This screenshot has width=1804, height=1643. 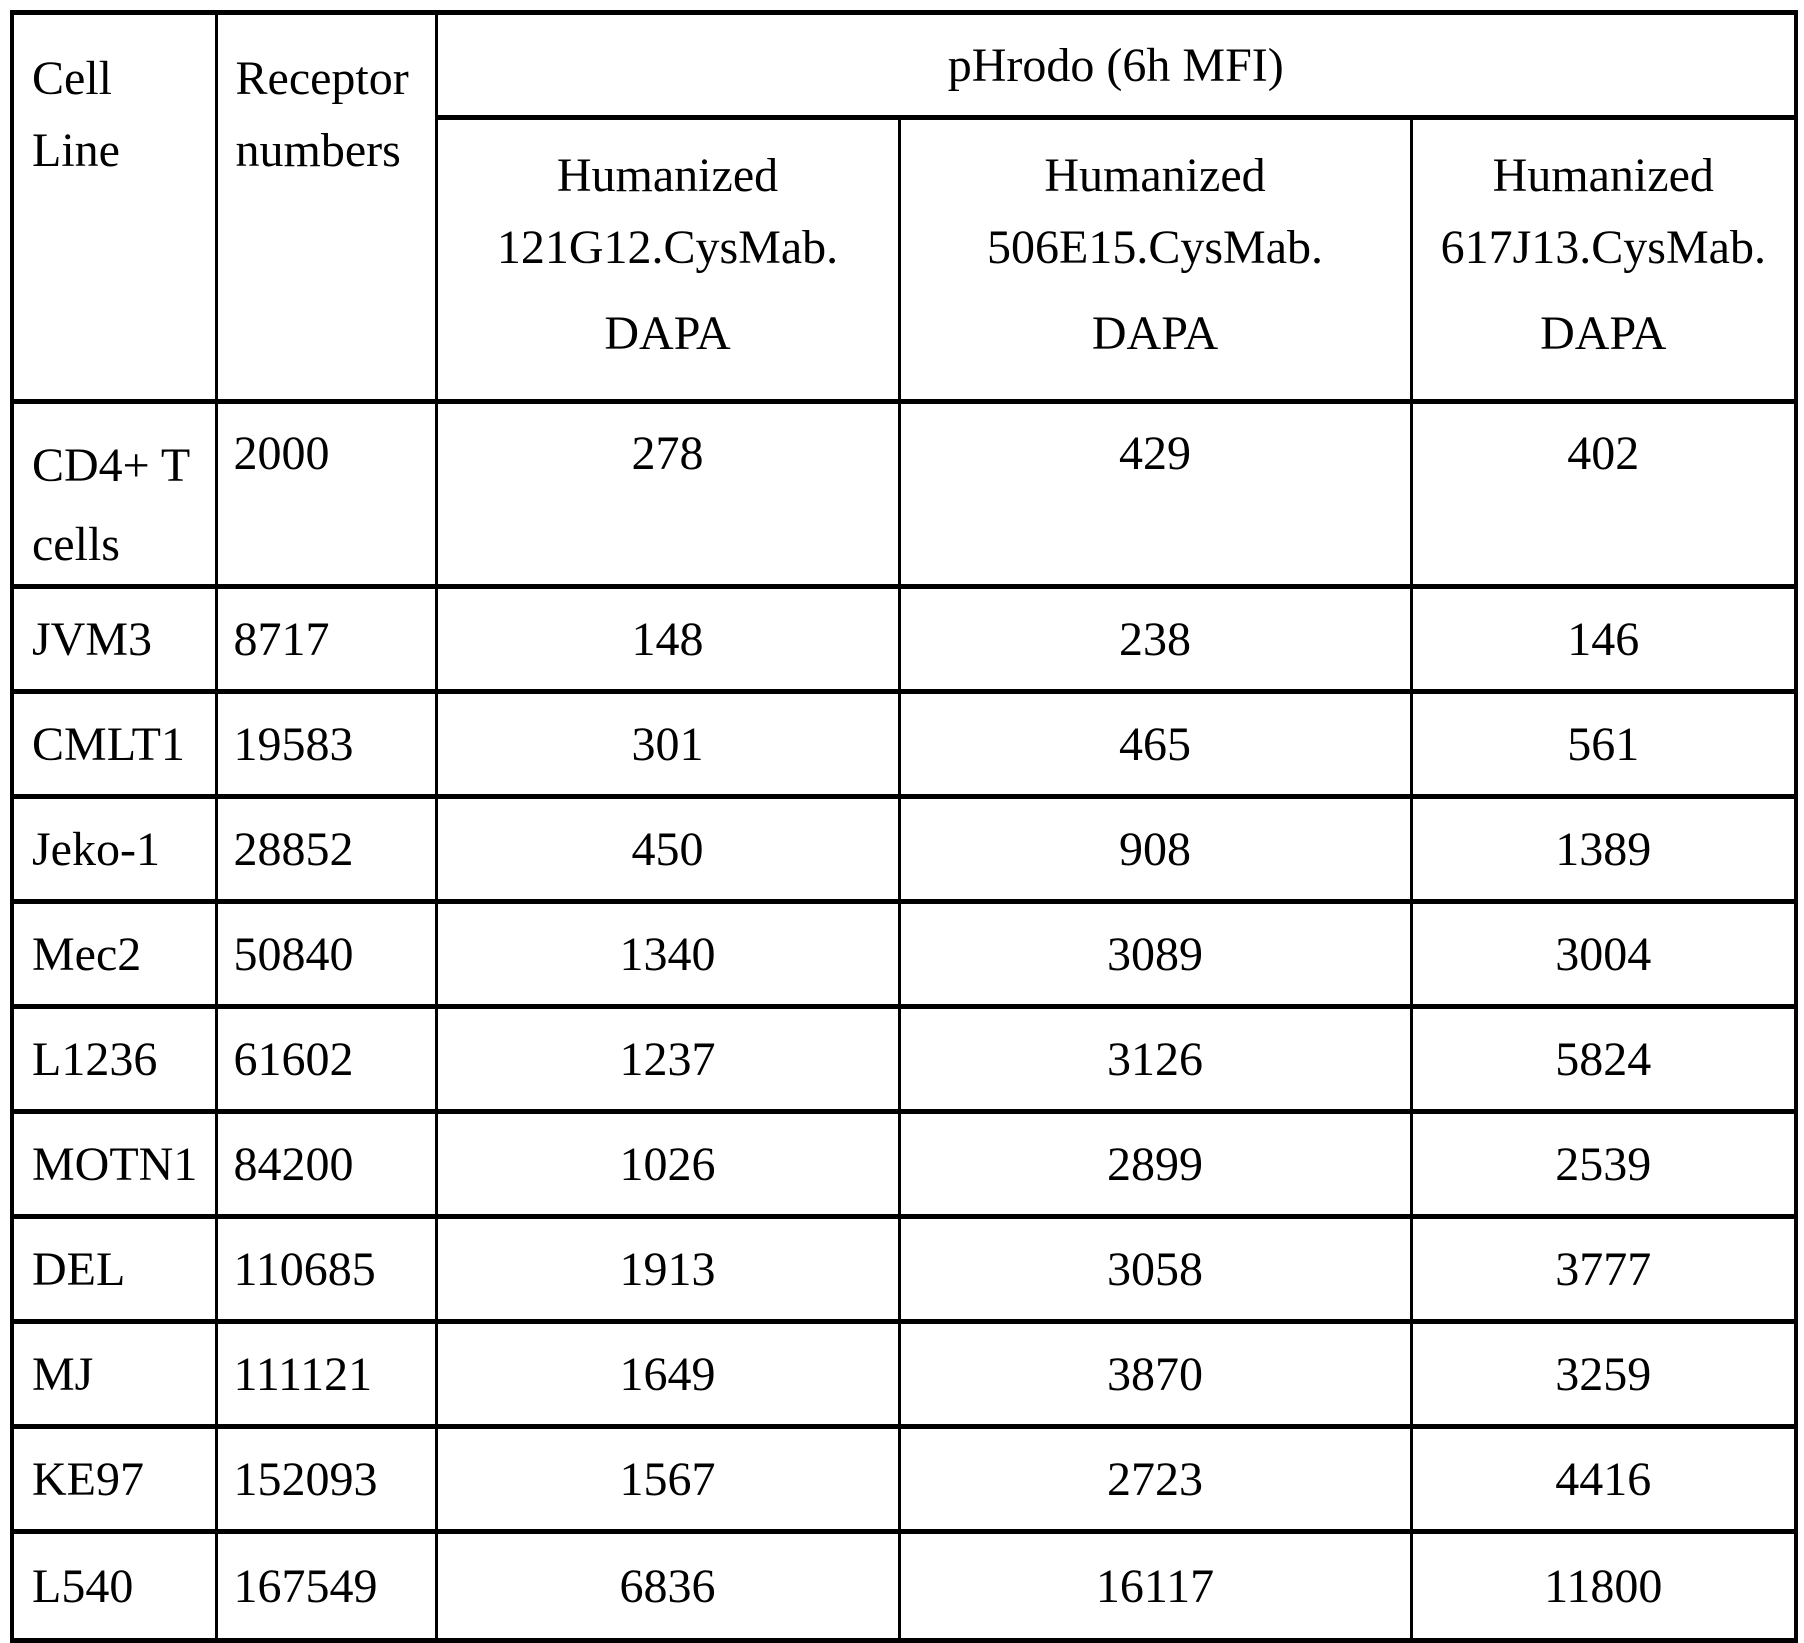 I want to click on header-antibody-121g12: Humanized 121G12.CysMab. DAPA, so click(x=667, y=259).